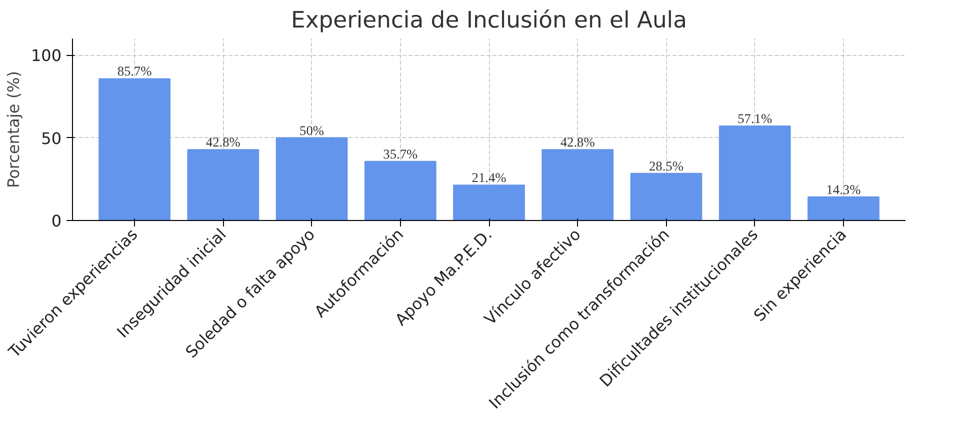 The height and width of the screenshot is (422, 955). I want to click on y-tick-label: 0, so click(56, 221).